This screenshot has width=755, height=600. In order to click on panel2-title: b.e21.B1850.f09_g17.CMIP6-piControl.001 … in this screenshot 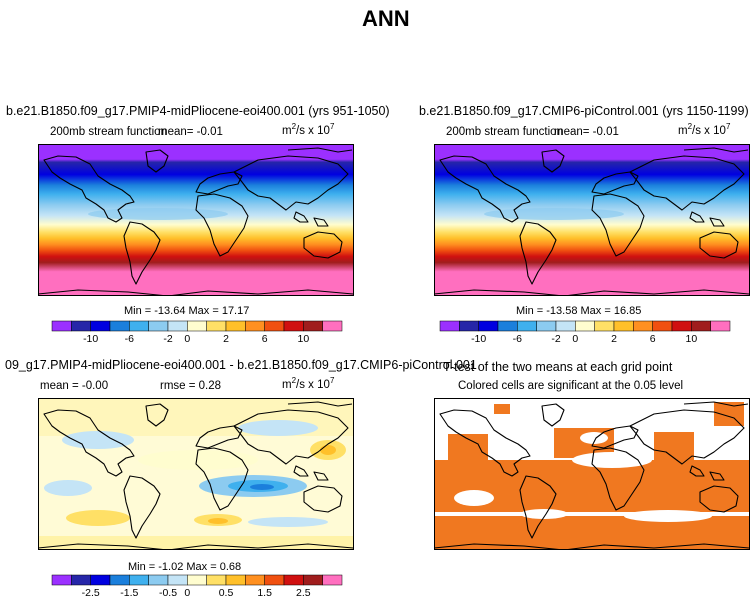, I will do `click(584, 111)`.